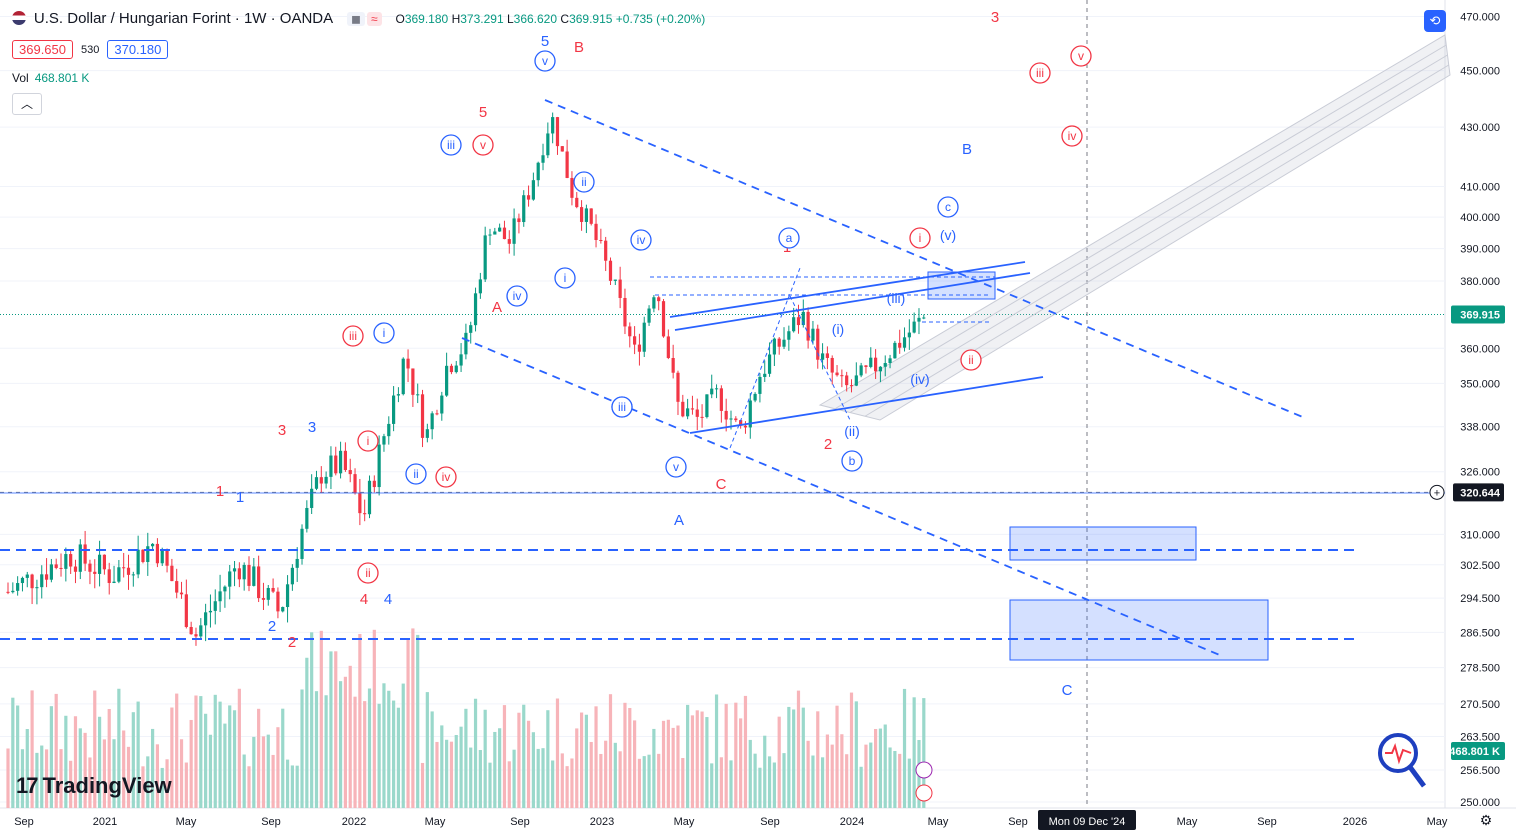 The image size is (1516, 835). Describe the element at coordinates (1480, 282) in the screenshot. I see `price-tick-label: 380.000` at that location.